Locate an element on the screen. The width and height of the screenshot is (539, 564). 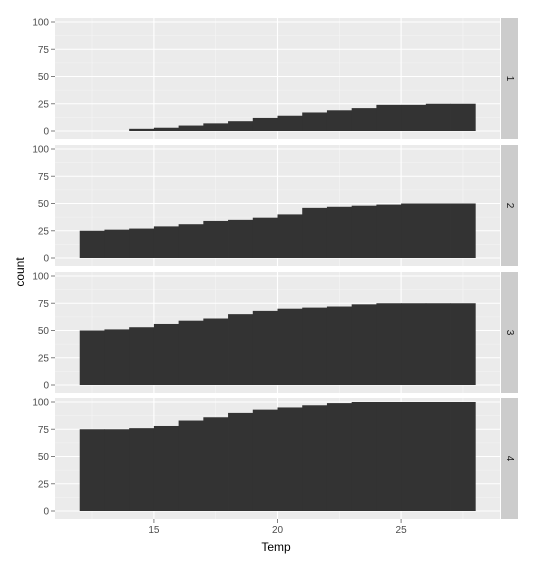
x-axis-title: Temp is located at coordinates (276, 547).